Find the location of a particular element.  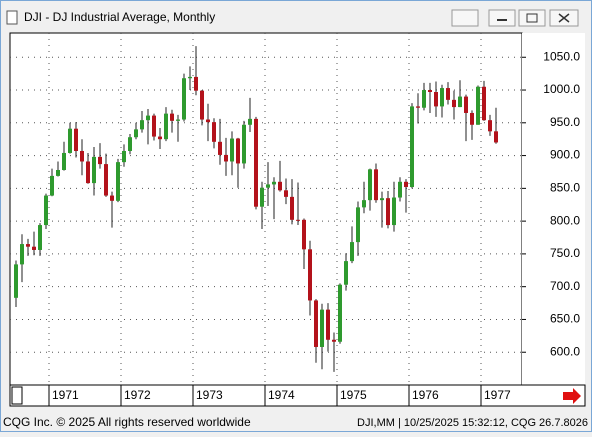

x-tick-label: 1972 is located at coordinates (137, 395).